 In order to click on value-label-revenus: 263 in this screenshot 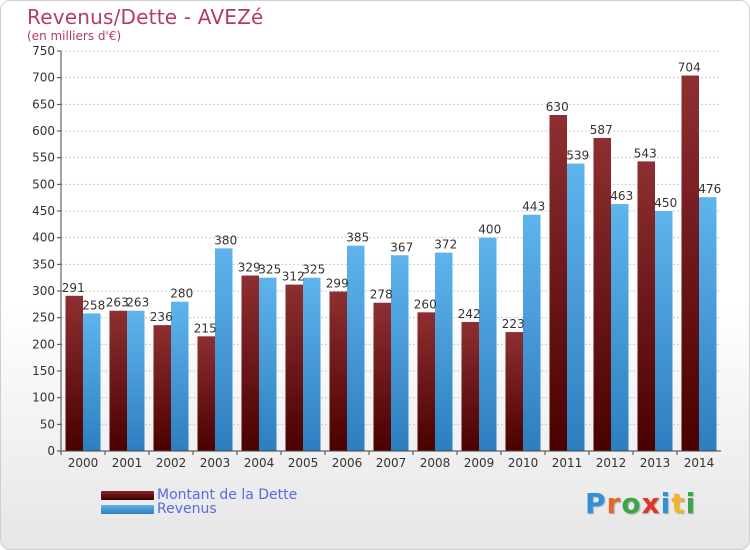, I will do `click(137, 303)`.